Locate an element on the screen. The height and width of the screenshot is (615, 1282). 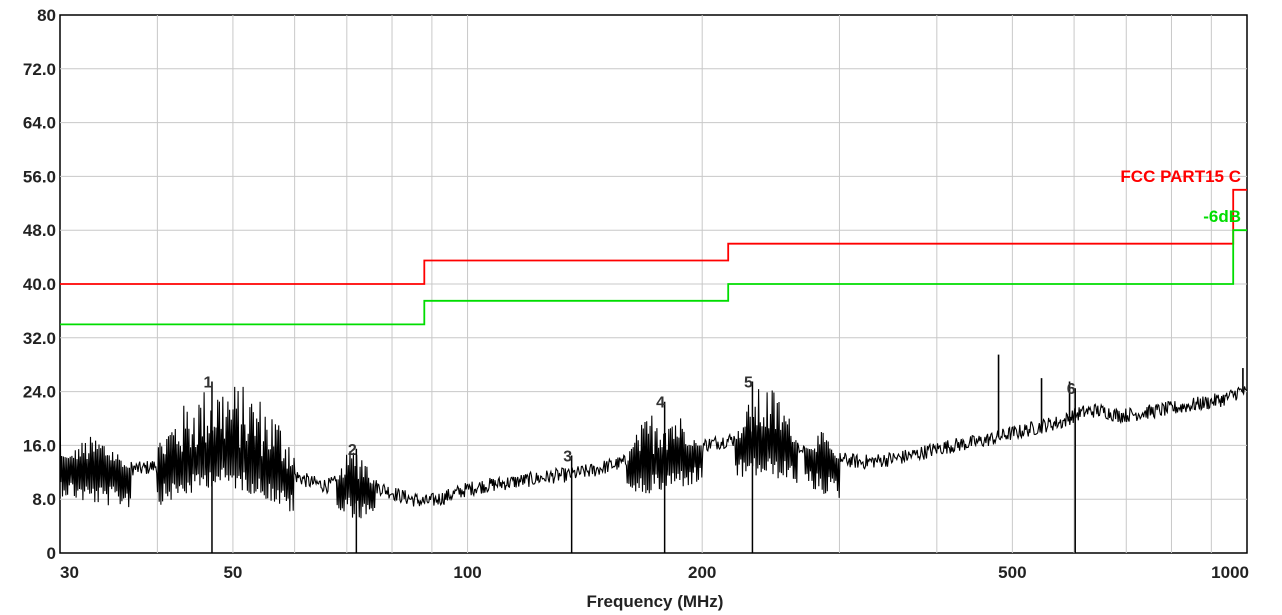
limit-label-1: -6dB is located at coordinates (1222, 216).